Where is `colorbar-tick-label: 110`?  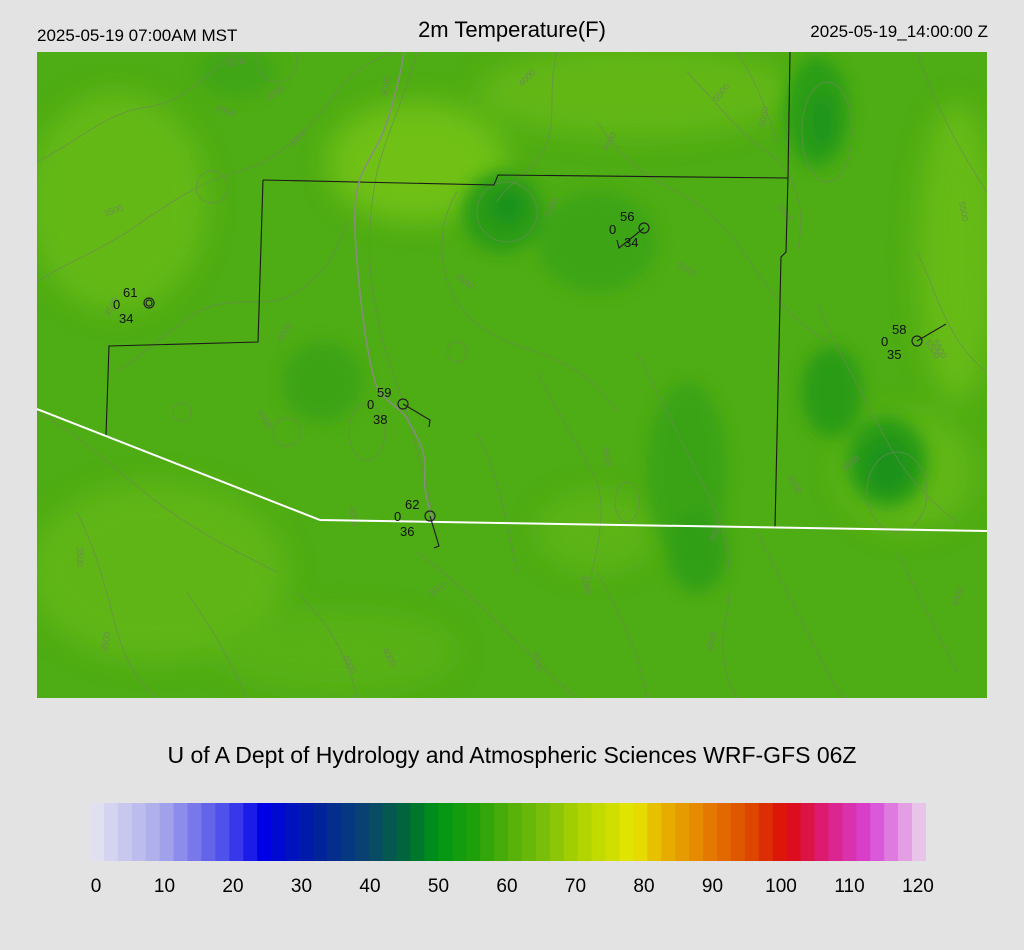 colorbar-tick-label: 110 is located at coordinates (849, 886).